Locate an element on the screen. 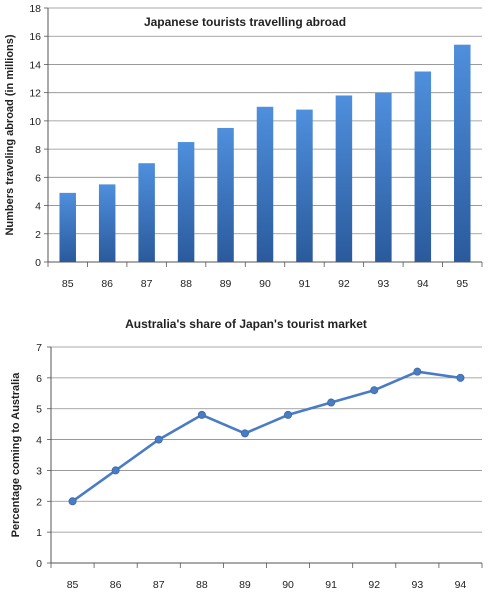 The height and width of the screenshot is (604, 490). line-chart-y-tick-label: 3 is located at coordinates (39, 471).